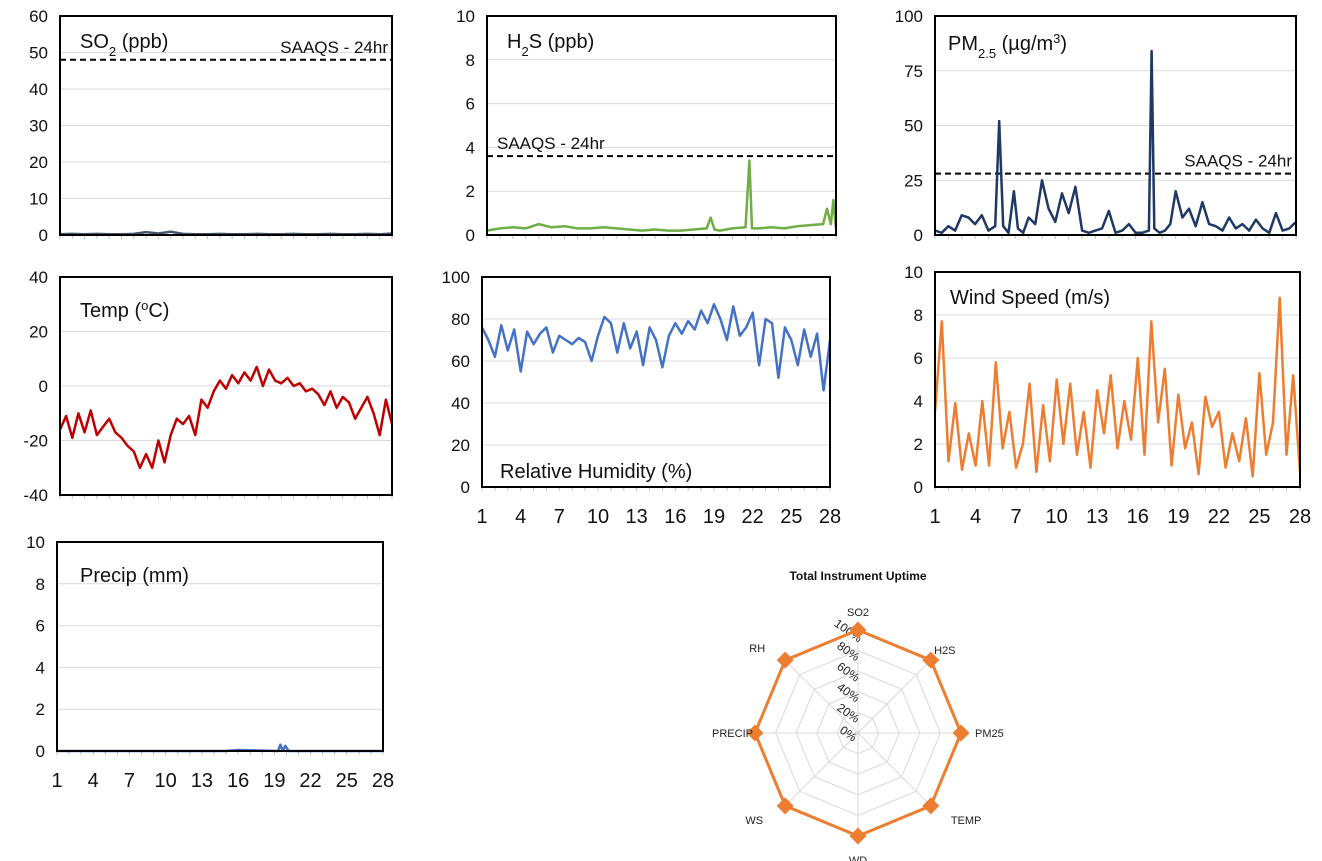 Image resolution: width=1322 pixels, height=861 pixels. Describe the element at coordinates (1007, 46) in the screenshot. I see `pm25-chart-title: PM2.5 (µg/m3)` at that location.